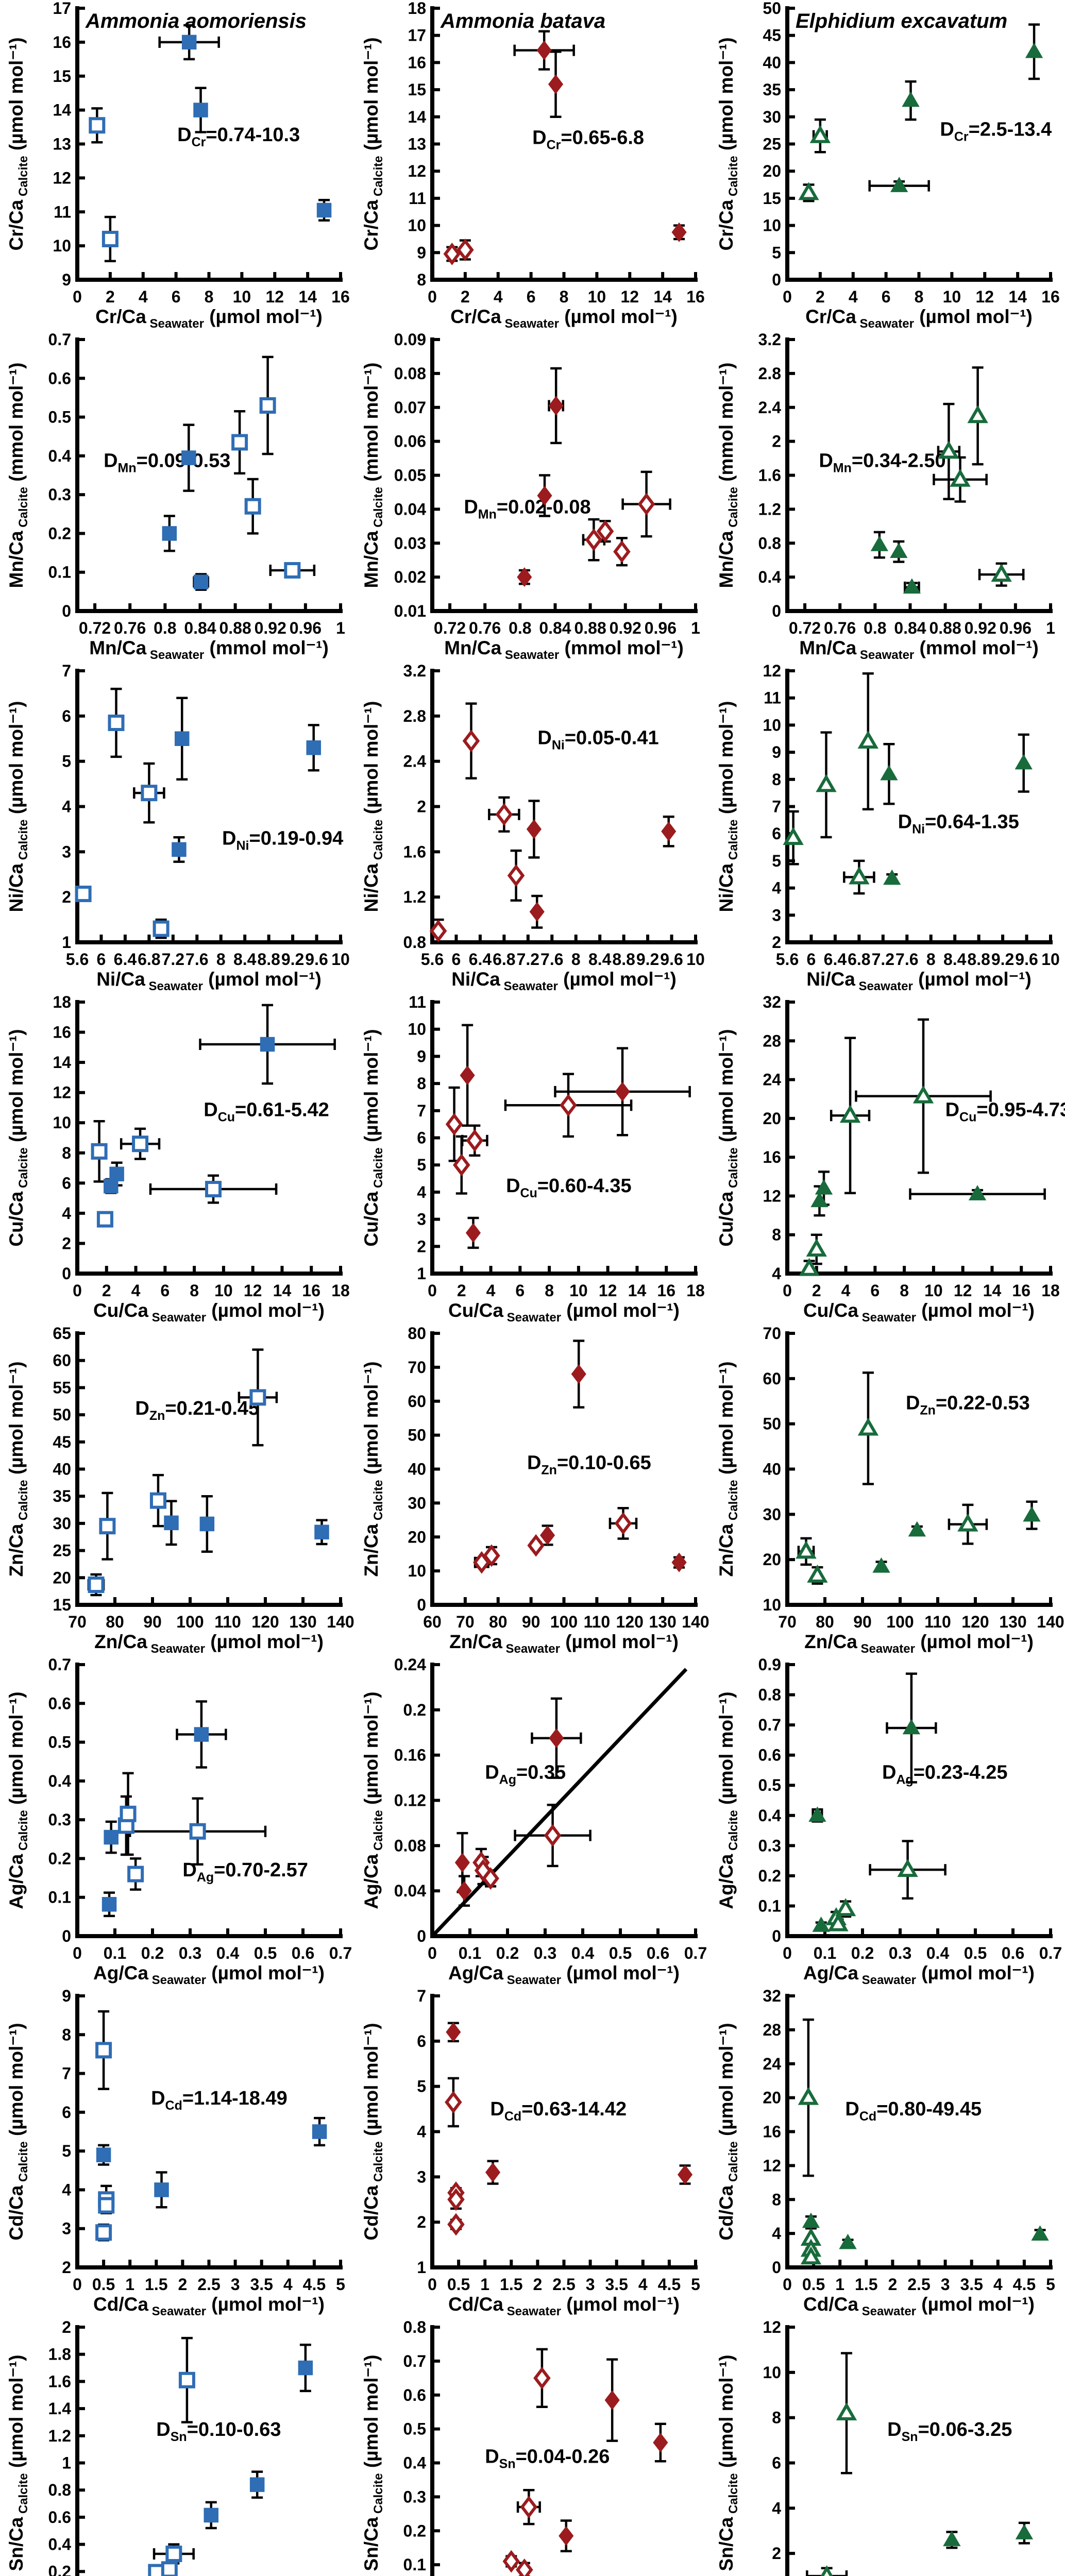  I want to click on y-tick-label: 20, so click(772, 1119).